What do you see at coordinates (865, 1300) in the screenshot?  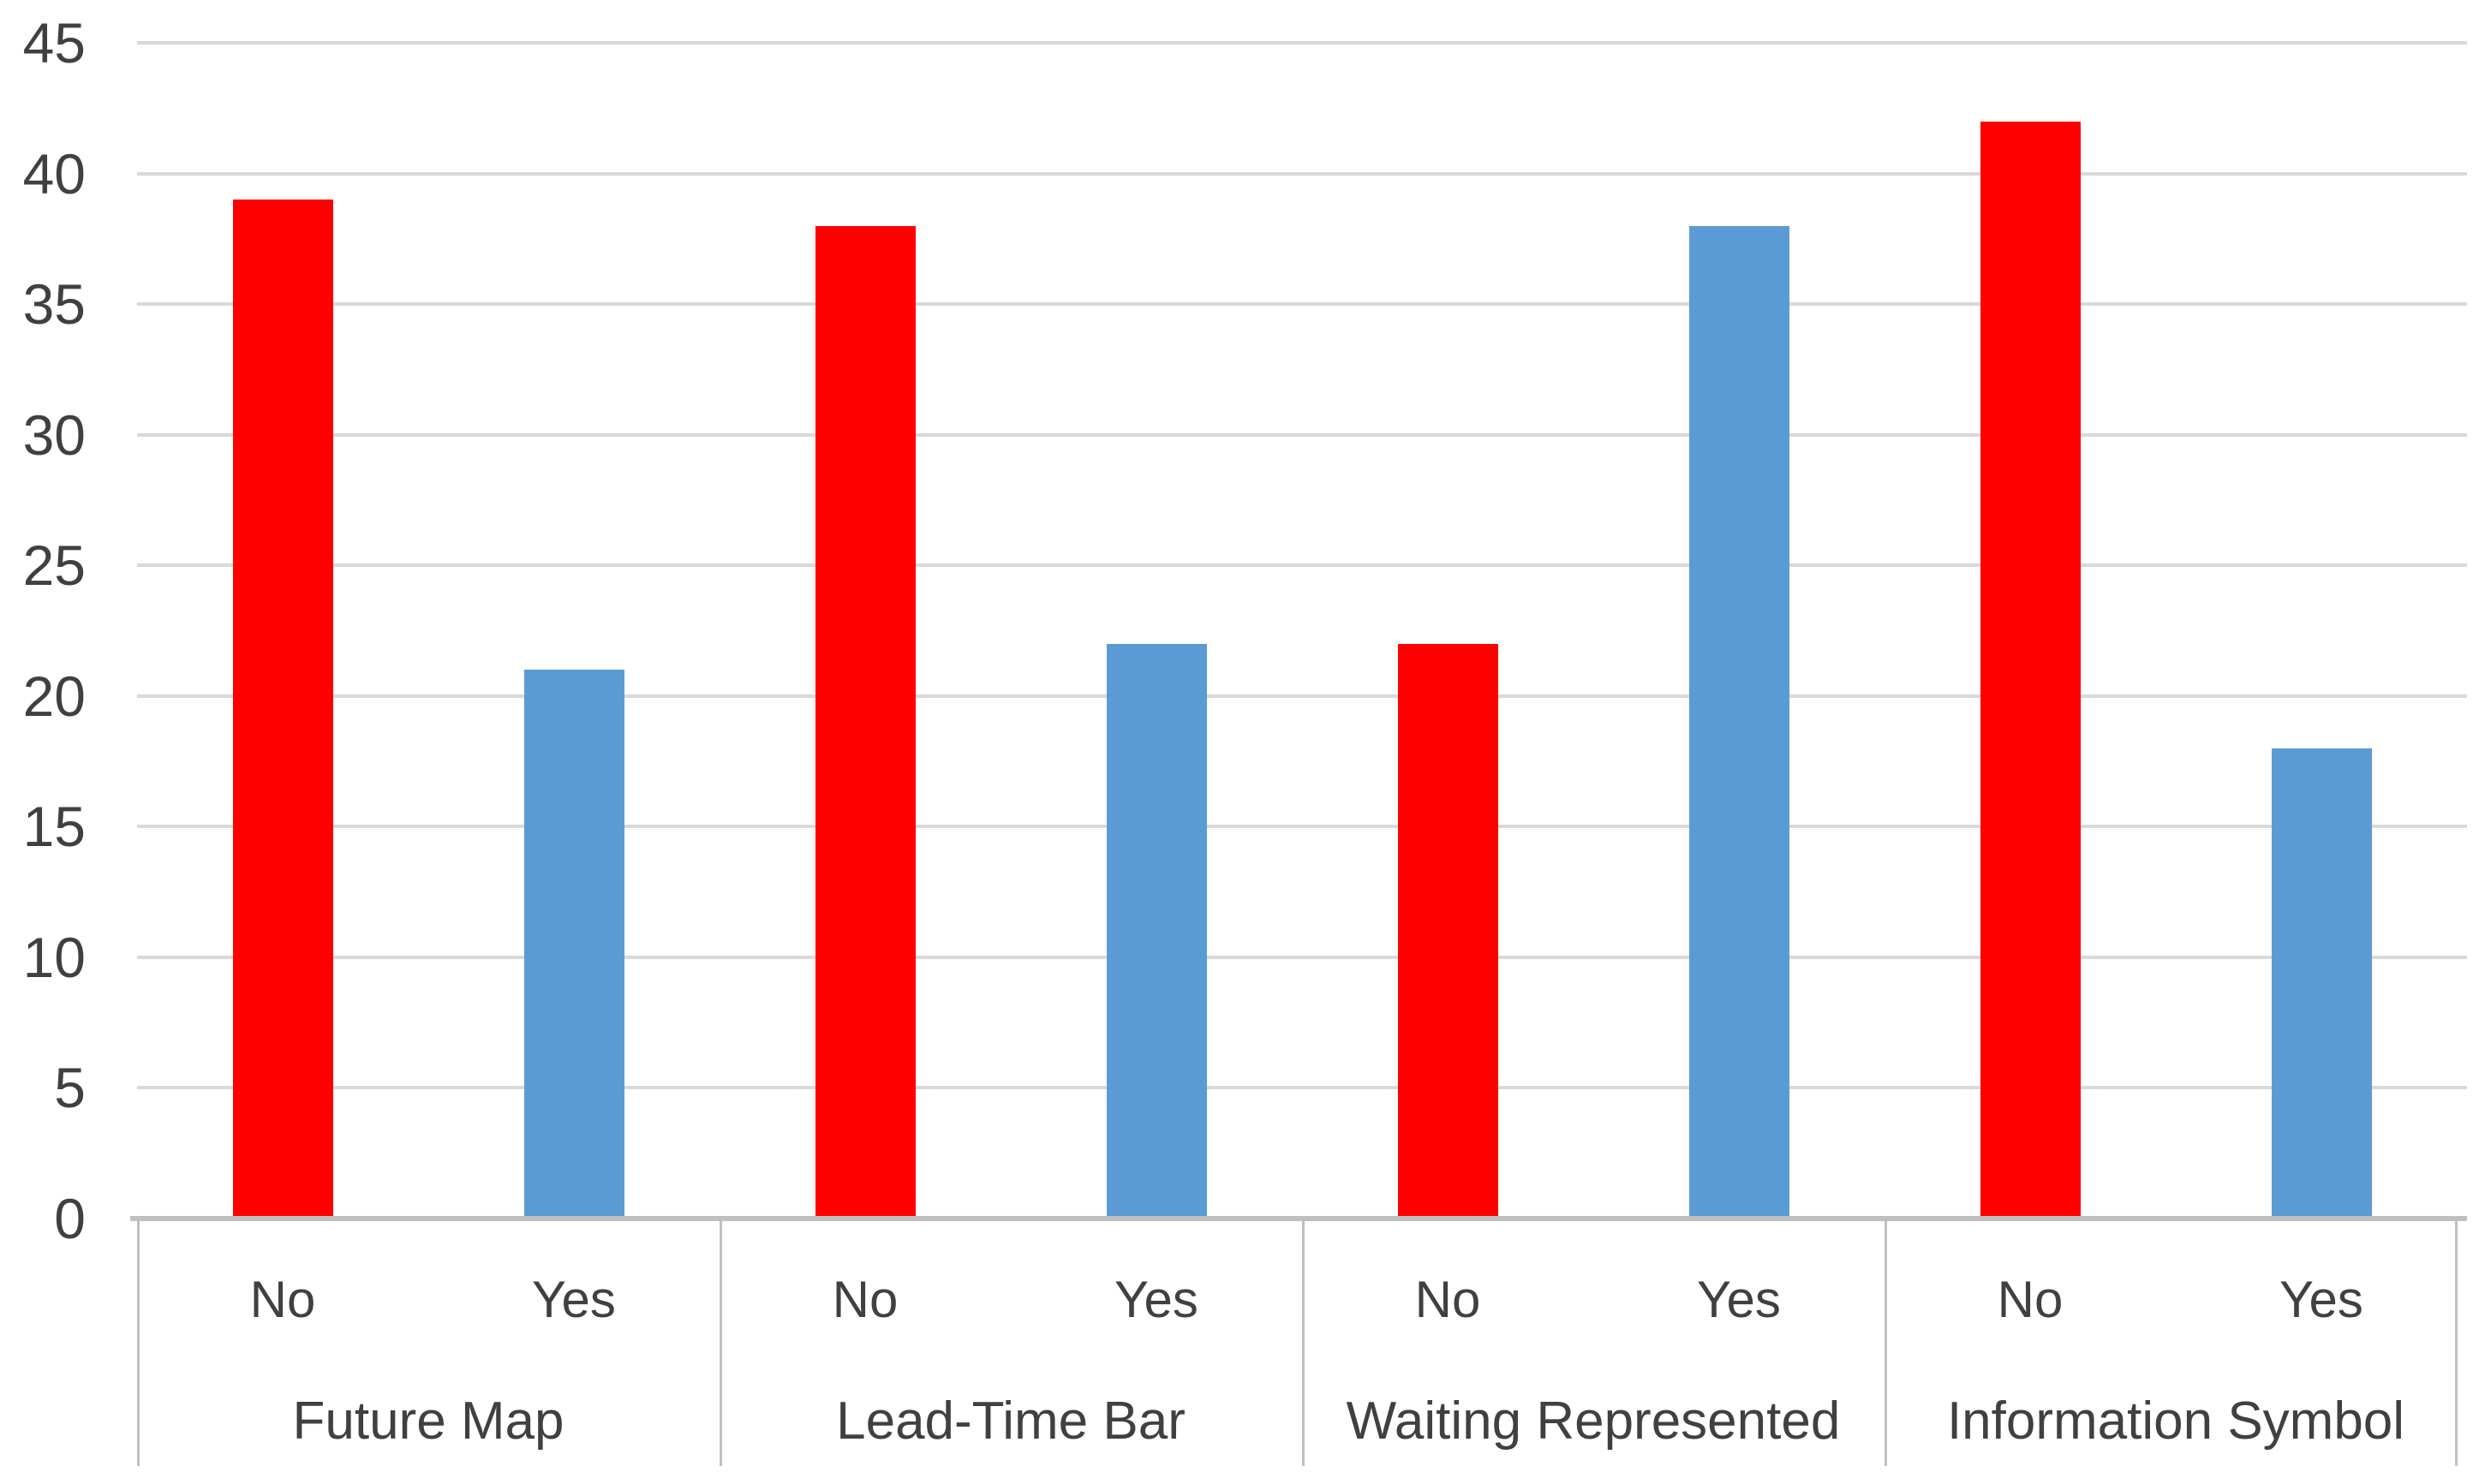 I see `x-category-label-no-1: No` at bounding box center [865, 1300].